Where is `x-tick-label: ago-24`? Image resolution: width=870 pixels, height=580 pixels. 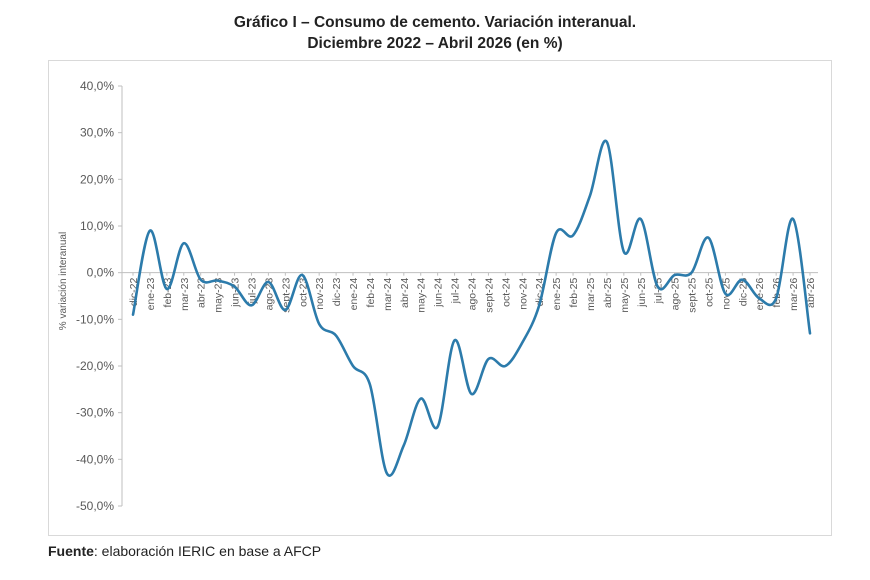 x-tick-label: ago-24 is located at coordinates (473, 294).